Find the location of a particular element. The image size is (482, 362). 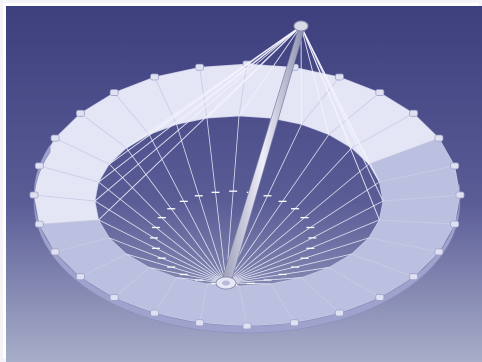

hub-core is located at coordinates (226, 283).